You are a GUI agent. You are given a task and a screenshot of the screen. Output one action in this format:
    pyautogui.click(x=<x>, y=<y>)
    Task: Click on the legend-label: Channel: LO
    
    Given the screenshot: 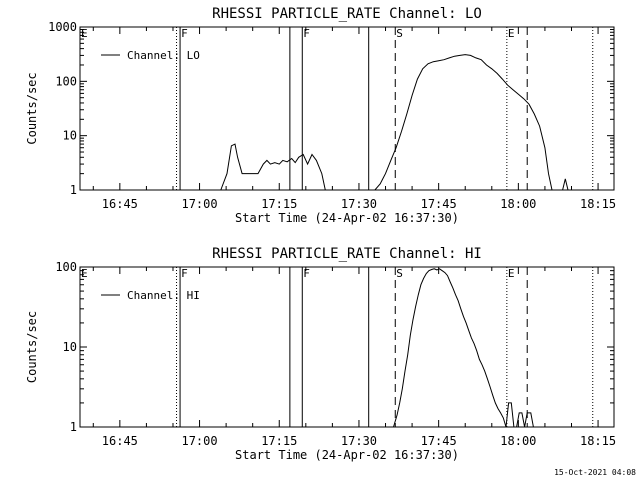 What is the action you would take?
    pyautogui.click(x=163, y=55)
    